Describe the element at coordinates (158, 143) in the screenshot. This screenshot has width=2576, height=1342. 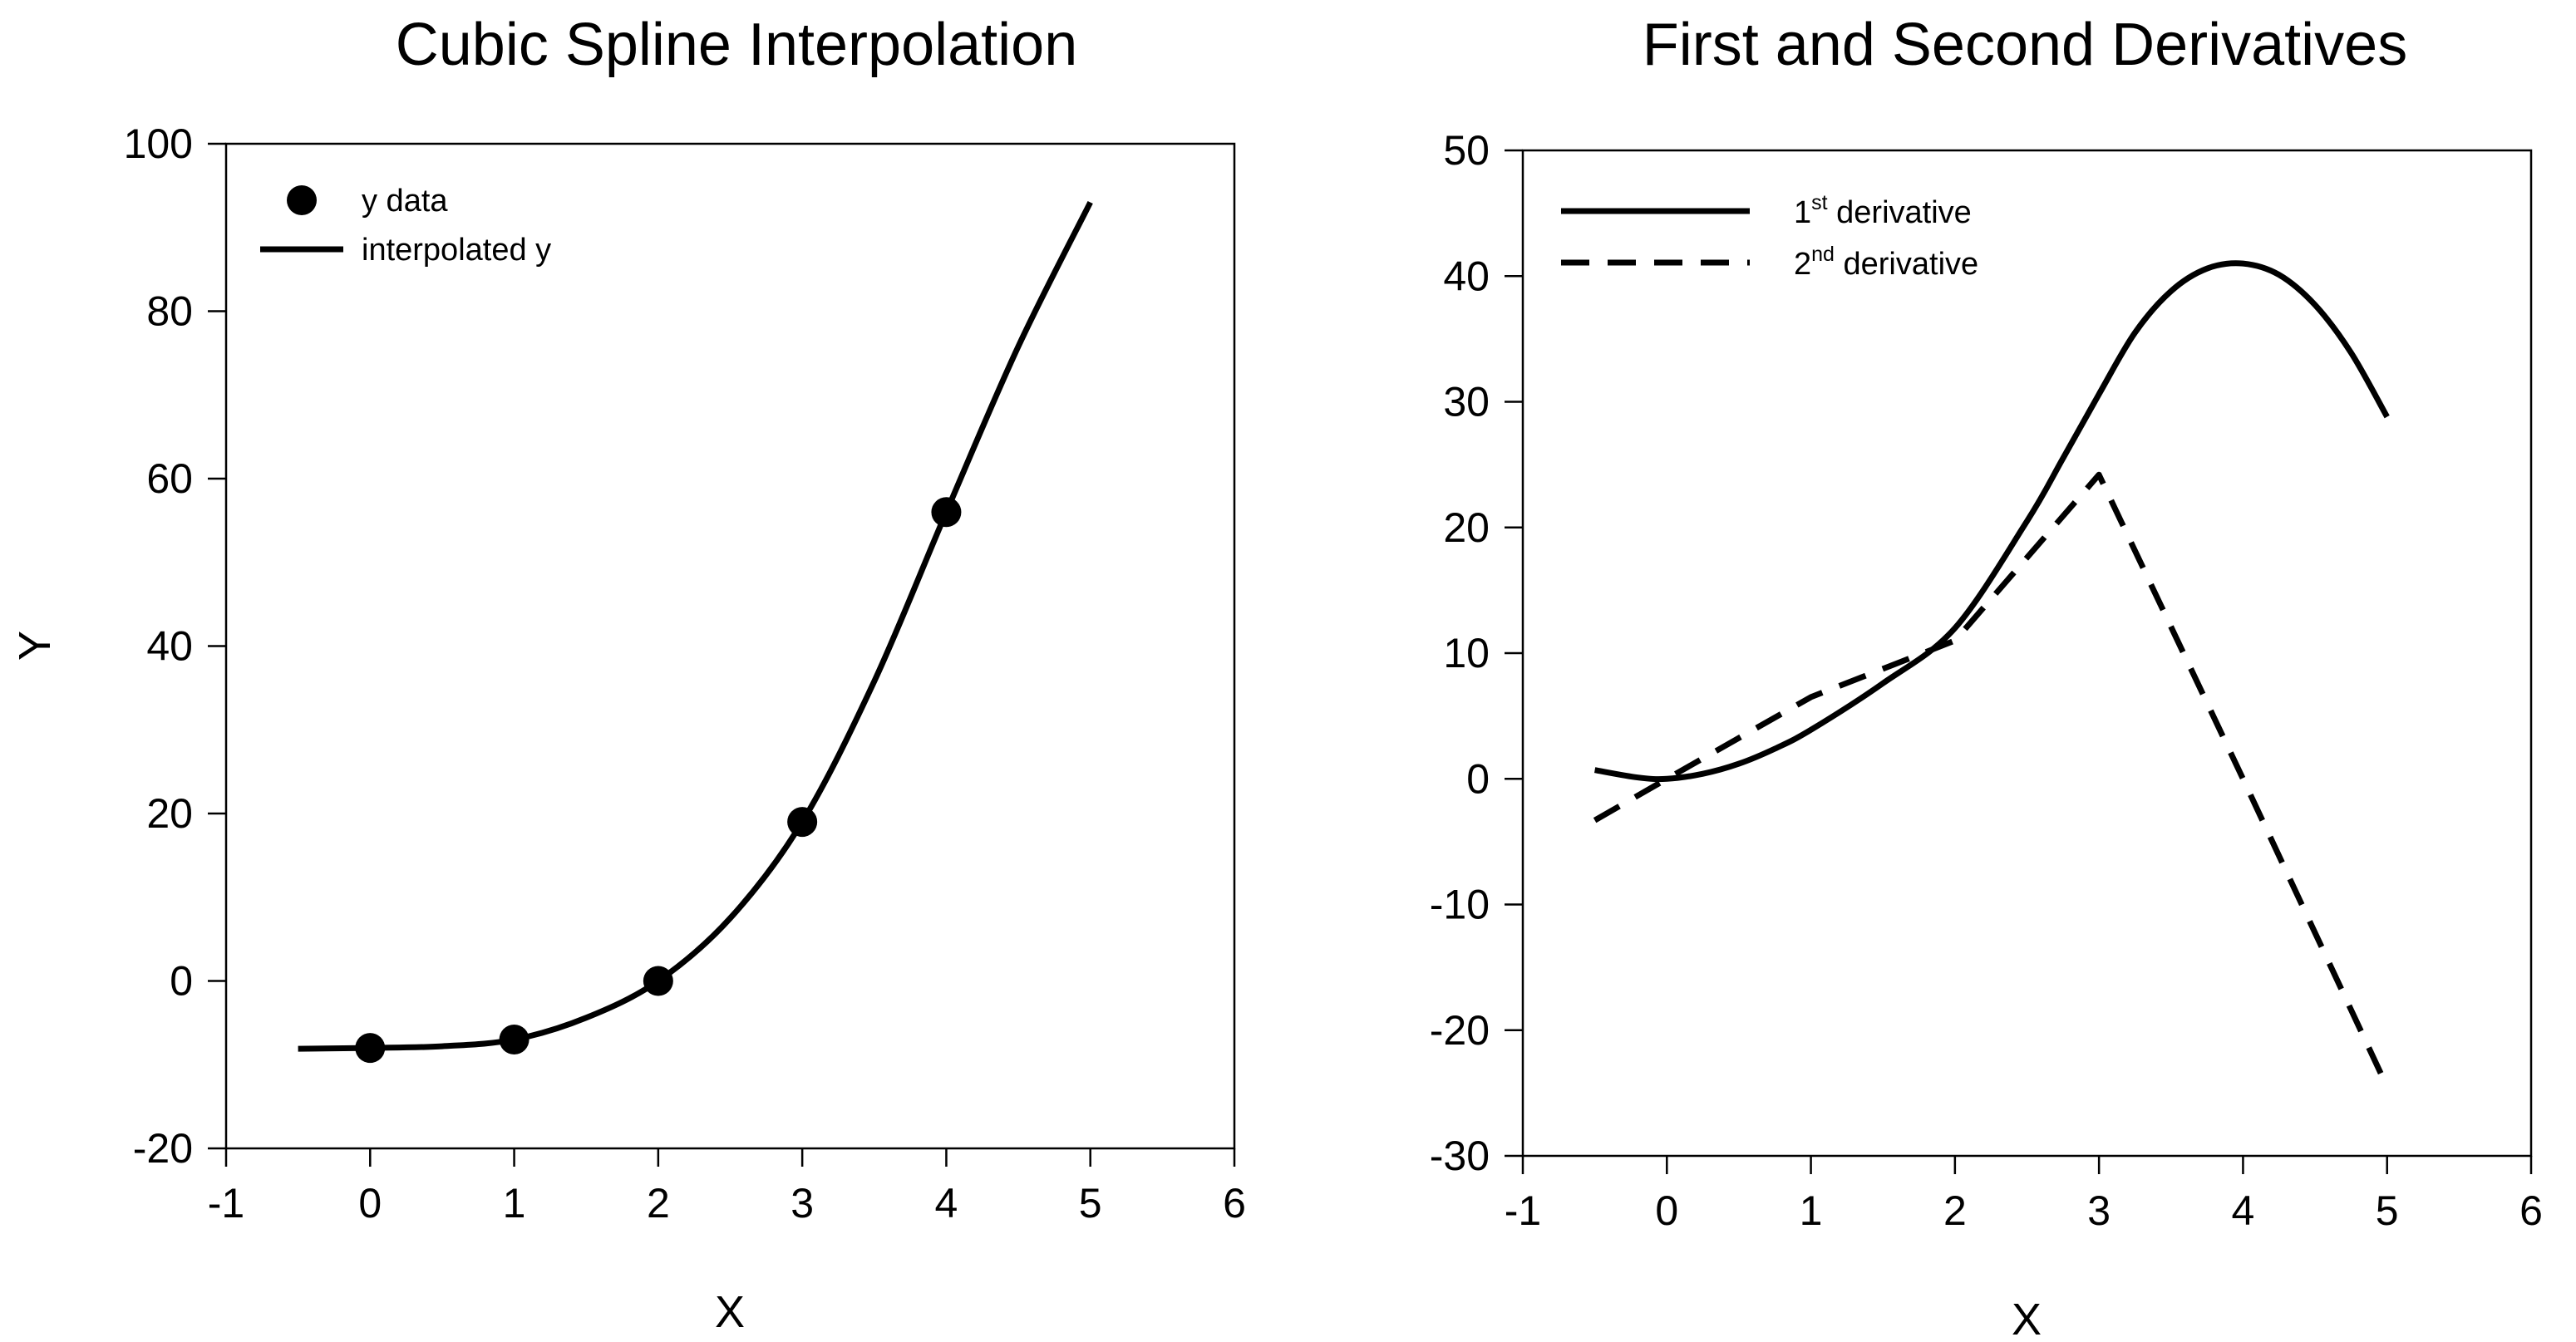
I see `y-tick-label: 100` at that location.